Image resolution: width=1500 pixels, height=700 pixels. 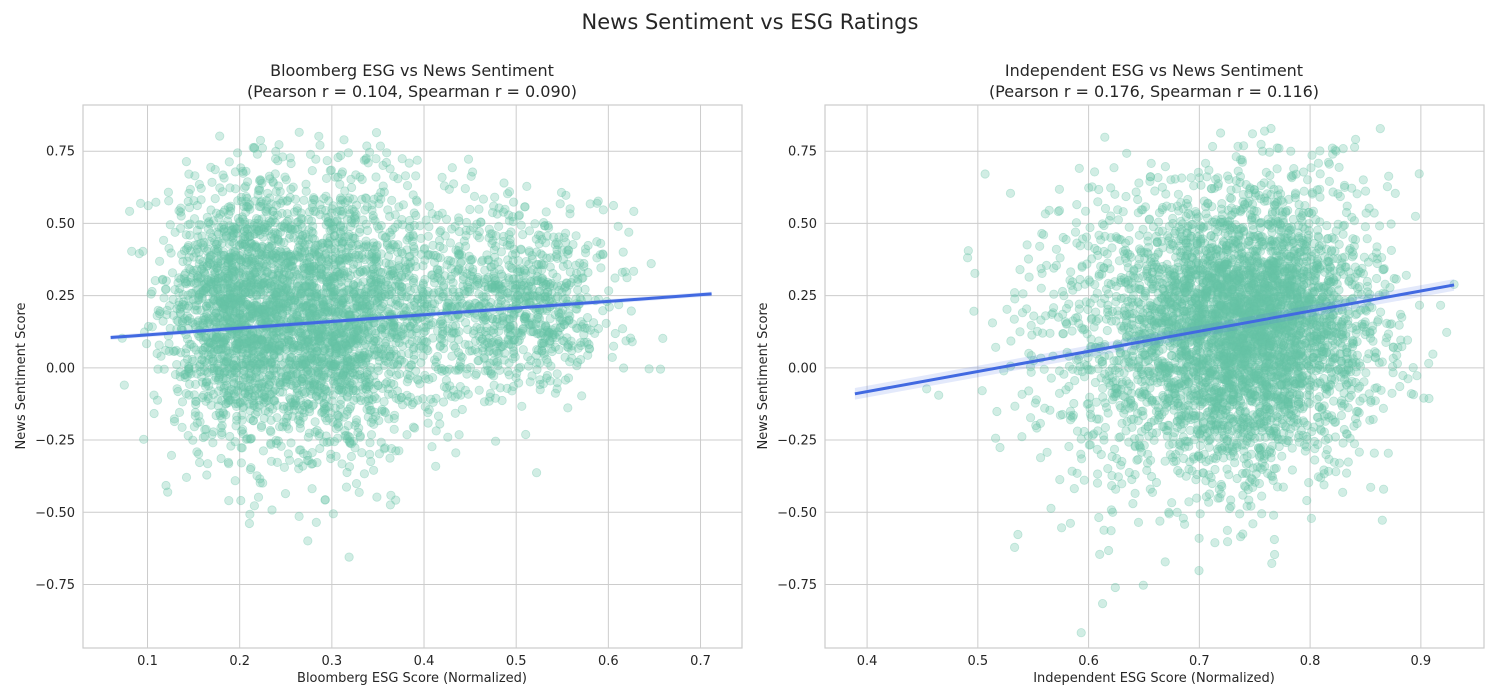 I want to click on panel-title-line1: Independent ESG vs News Sentiment, so click(x=1154, y=70).